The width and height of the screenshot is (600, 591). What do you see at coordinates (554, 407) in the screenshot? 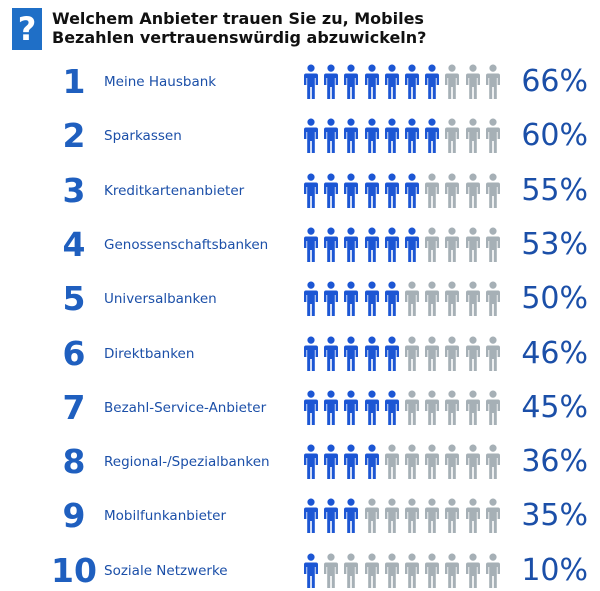
I see `percent-value: 45%` at bounding box center [554, 407].